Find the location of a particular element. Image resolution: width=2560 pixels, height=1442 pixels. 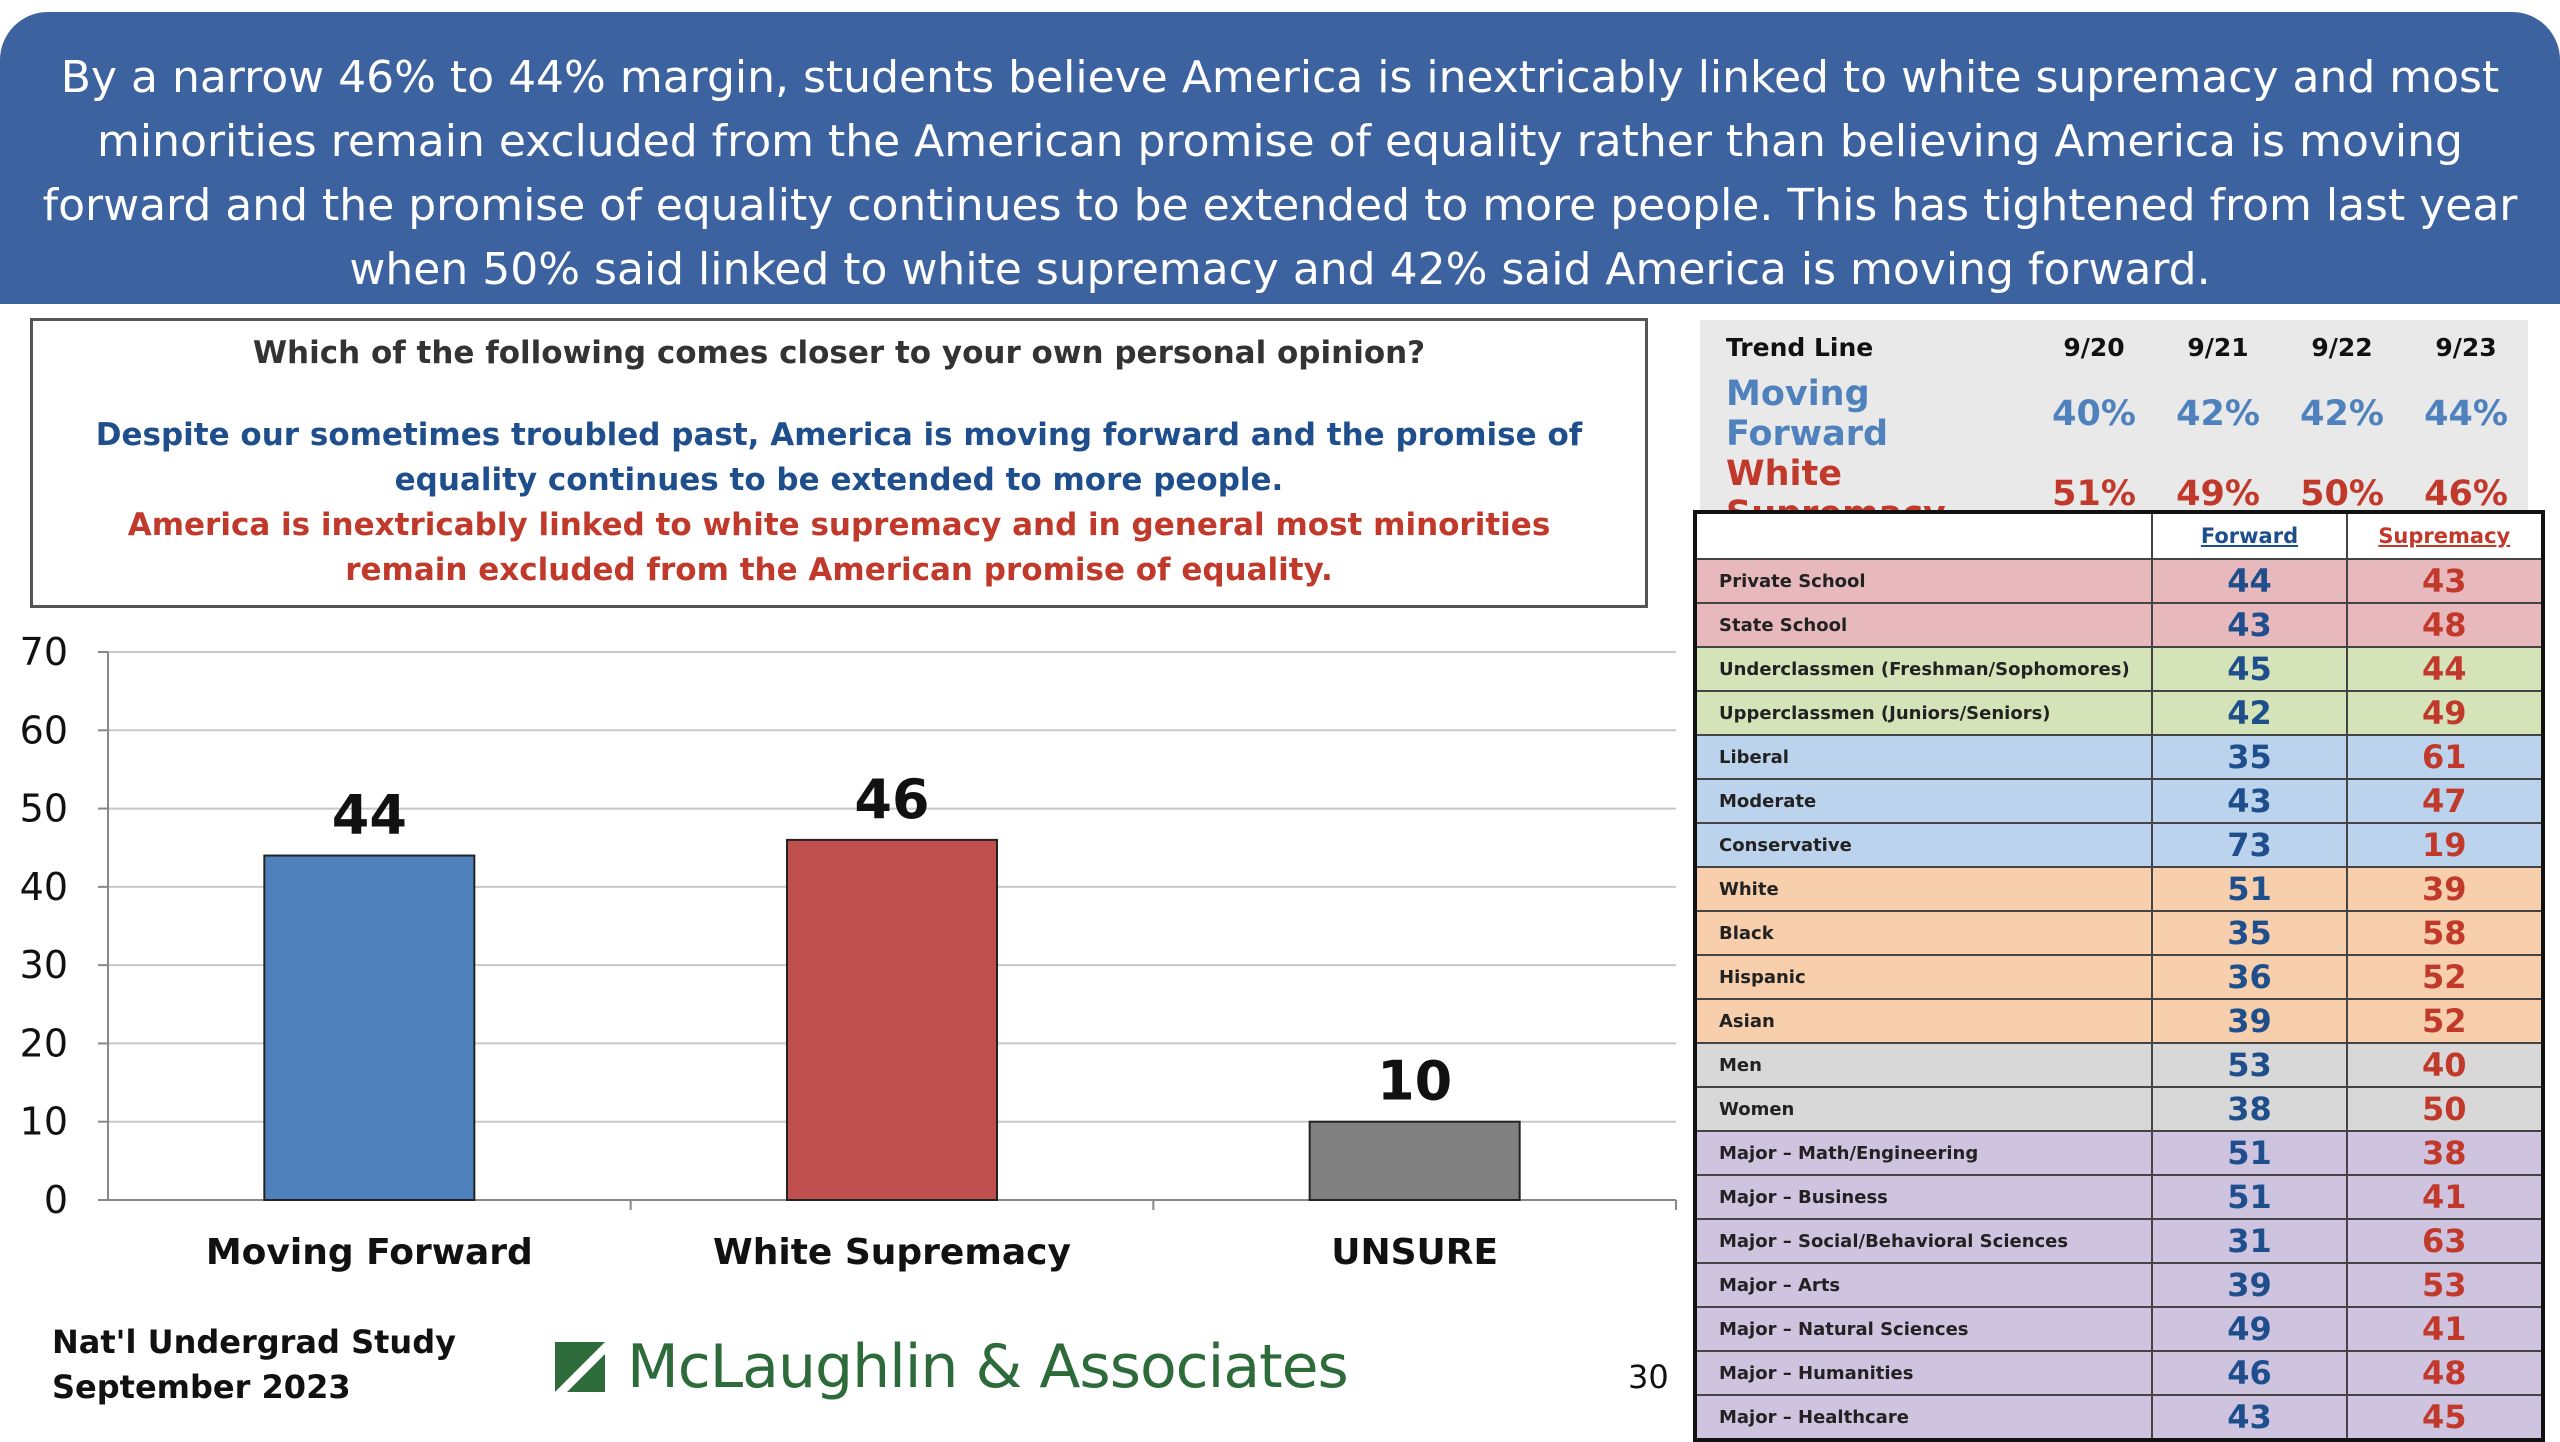

subgroup-row: Men 53 40 is located at coordinates (2119, 1065).